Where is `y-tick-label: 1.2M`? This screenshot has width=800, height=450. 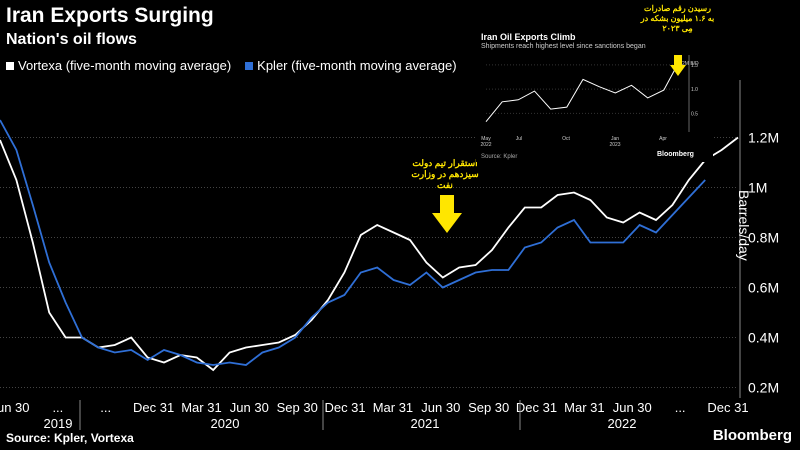 y-tick-label: 1.2M is located at coordinates (763, 138).